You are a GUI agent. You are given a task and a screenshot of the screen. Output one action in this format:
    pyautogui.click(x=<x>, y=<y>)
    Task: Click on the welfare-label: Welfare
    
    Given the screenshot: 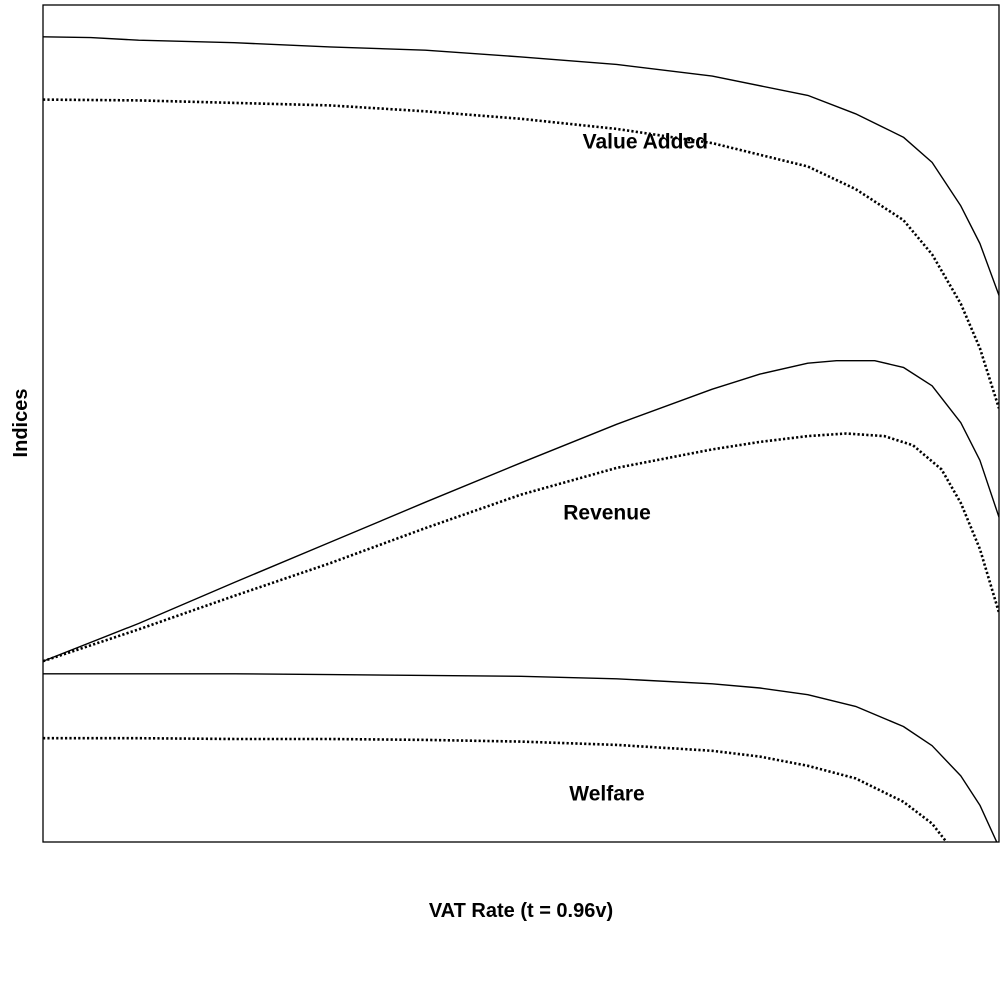 What is the action you would take?
    pyautogui.click(x=606, y=794)
    